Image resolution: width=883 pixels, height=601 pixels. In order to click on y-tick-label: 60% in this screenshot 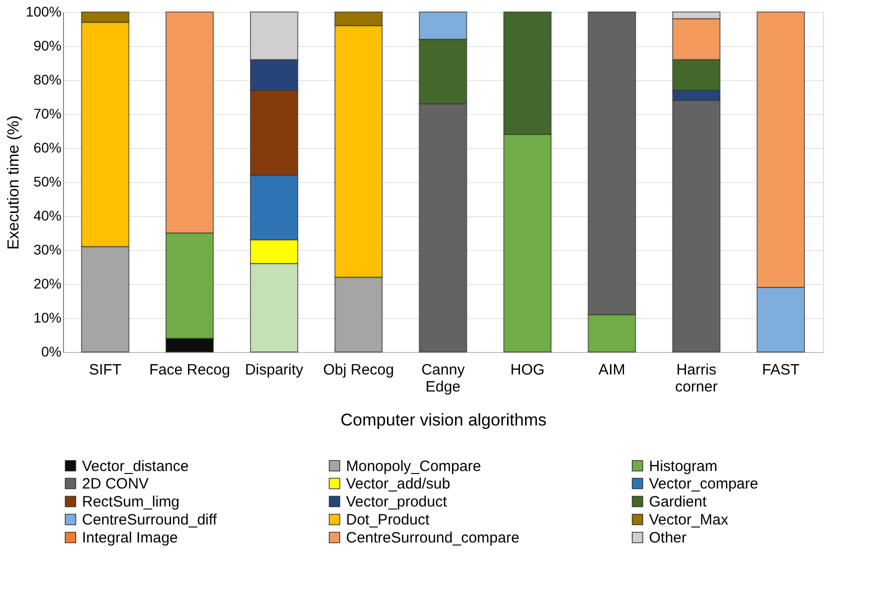, I will do `click(47, 148)`.